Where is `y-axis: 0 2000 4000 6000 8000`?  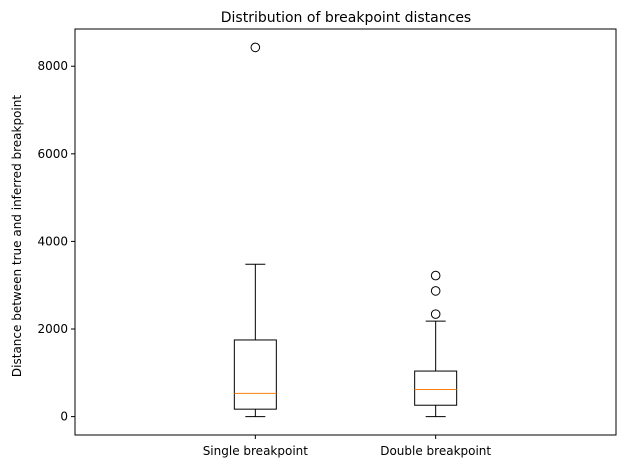 y-axis: 0 2000 4000 6000 8000 is located at coordinates (56, 241).